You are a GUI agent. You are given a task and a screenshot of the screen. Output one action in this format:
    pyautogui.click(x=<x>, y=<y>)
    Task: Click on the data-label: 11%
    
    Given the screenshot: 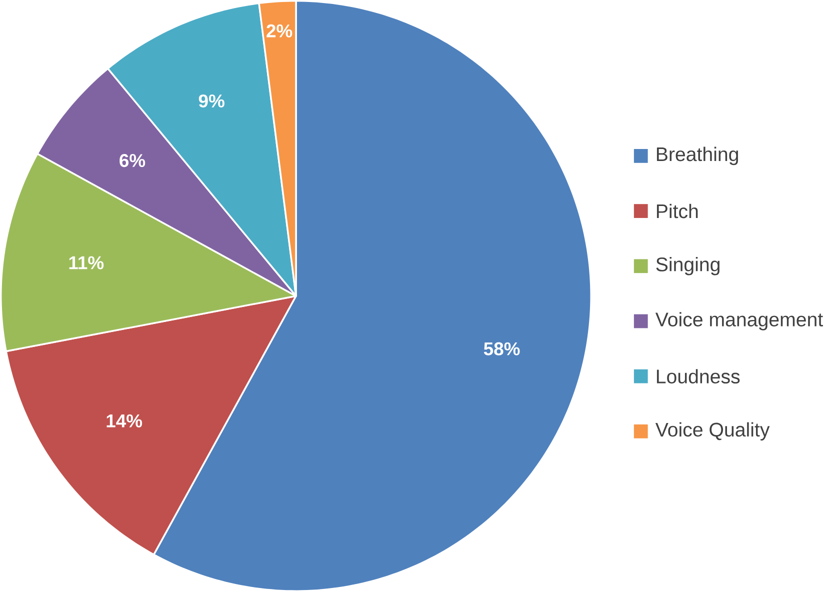 What is the action you would take?
    pyautogui.click(x=86, y=263)
    